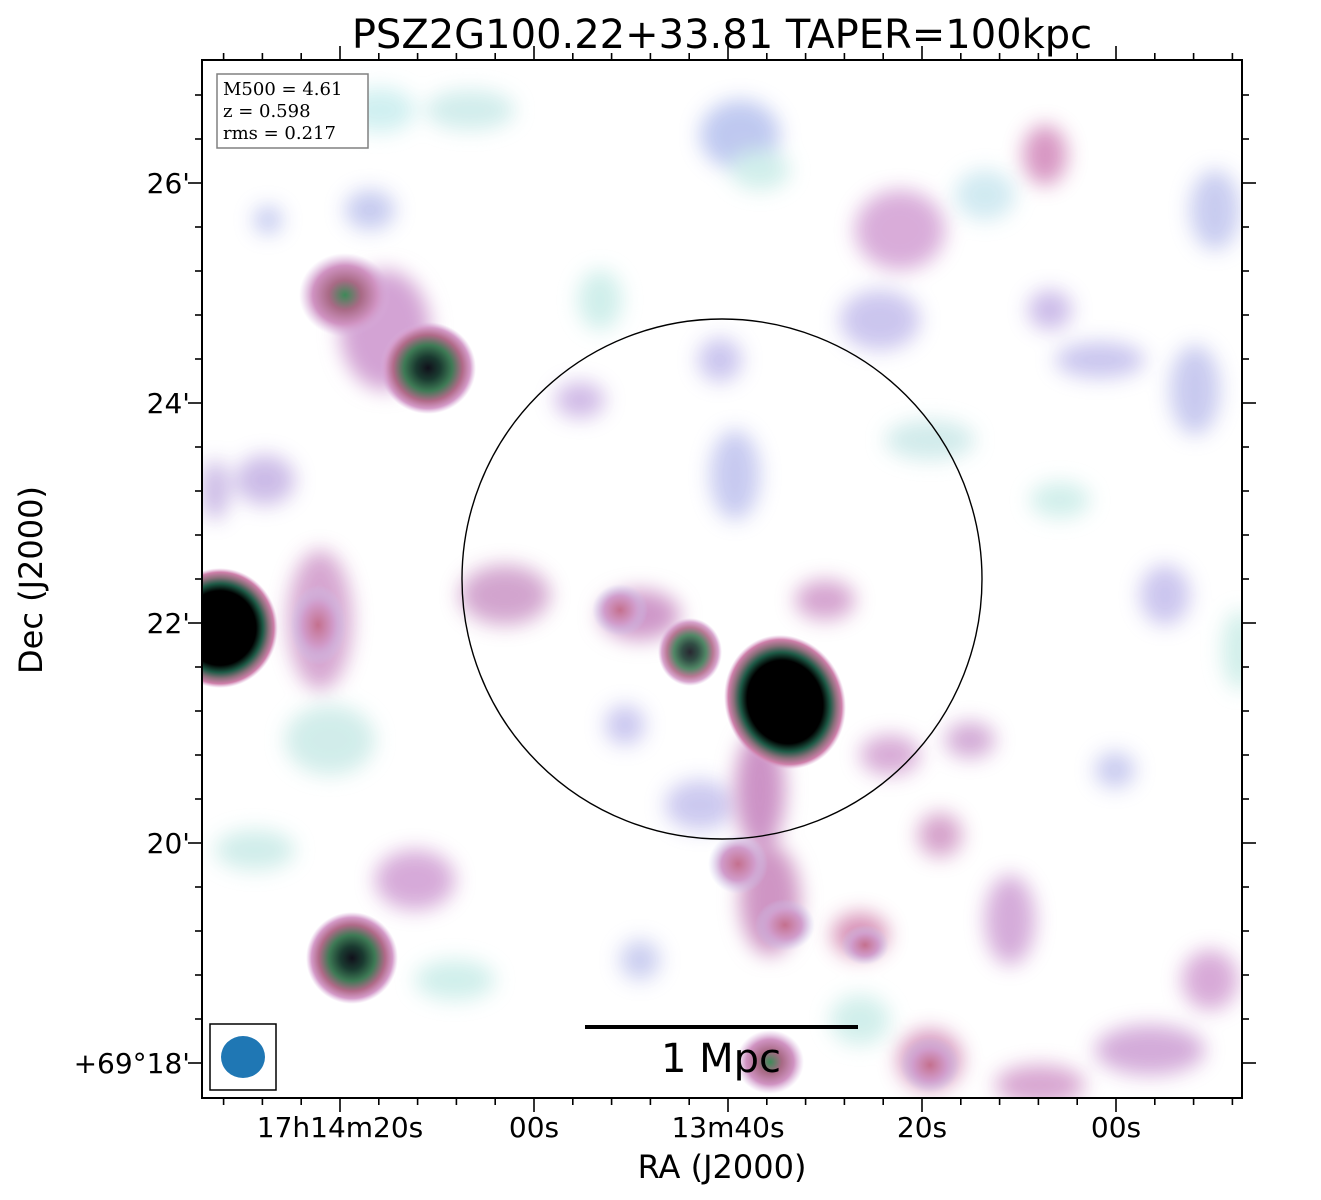 The height and width of the screenshot is (1200, 1321). I want to click on info-mass: M500 = 4.61, so click(282, 89).